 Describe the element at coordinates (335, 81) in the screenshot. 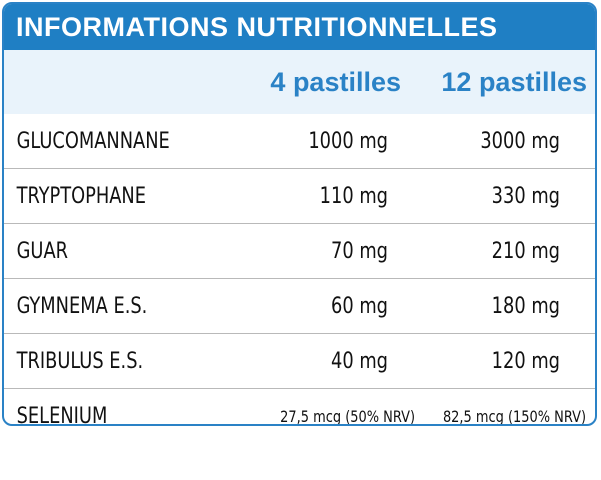

I see `column-header-4-pastilles: 4 pastilles` at that location.